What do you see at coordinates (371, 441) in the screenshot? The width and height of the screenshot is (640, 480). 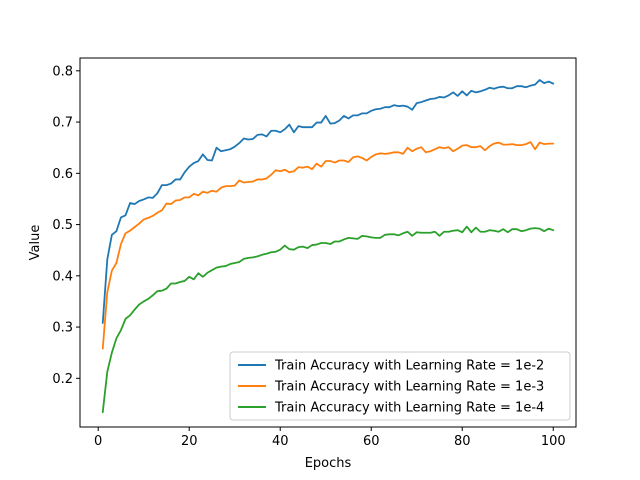 I see `x-tick-label: 60` at bounding box center [371, 441].